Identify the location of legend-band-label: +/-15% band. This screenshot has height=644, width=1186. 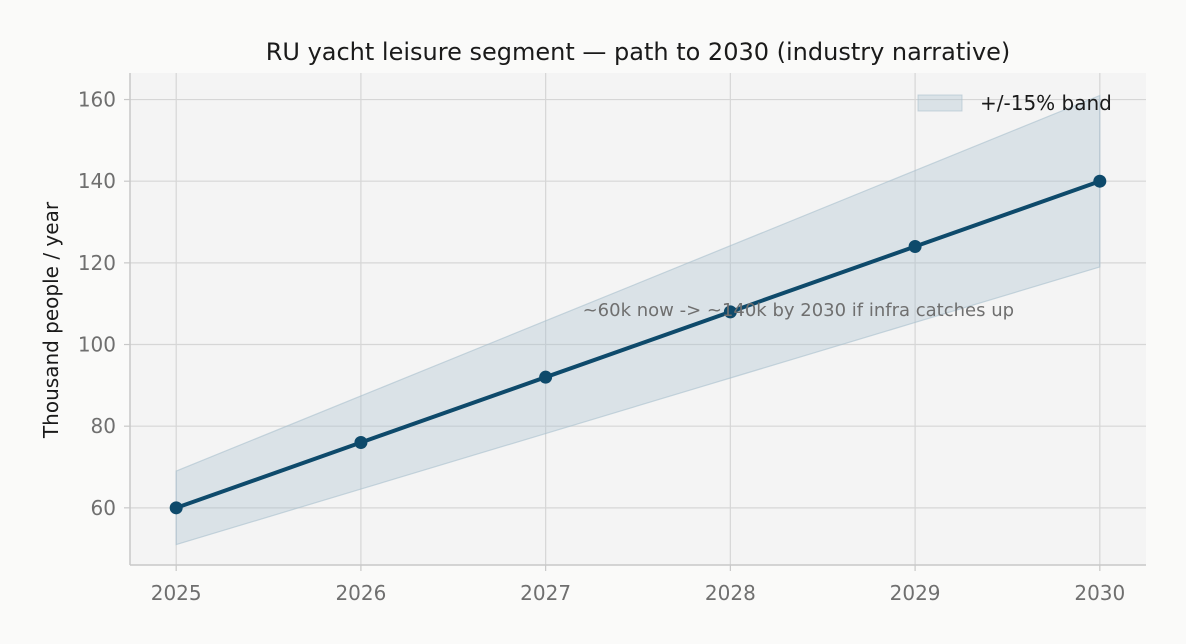
(1046, 103).